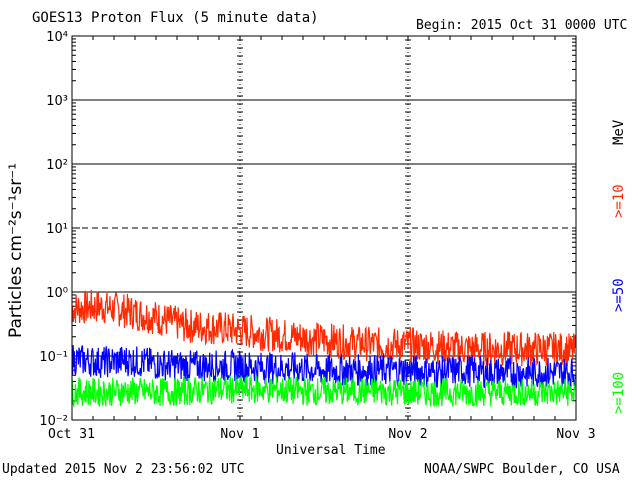 The image size is (640, 480). Describe the element at coordinates (175, 18) in the screenshot. I see `chart-title: GOES13 Proton Flux (5 minute data)` at that location.